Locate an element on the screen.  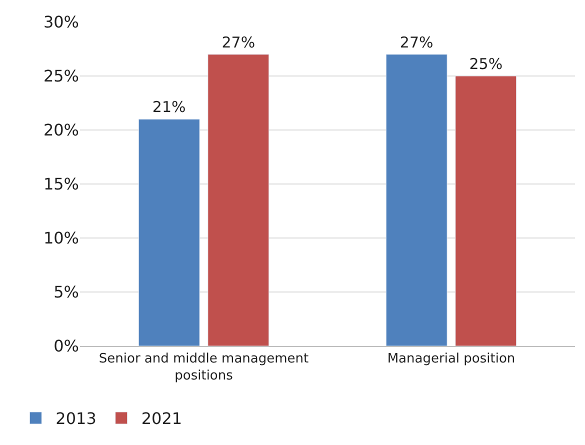
x-tick-label: Managerial position is located at coordinates (451, 359).